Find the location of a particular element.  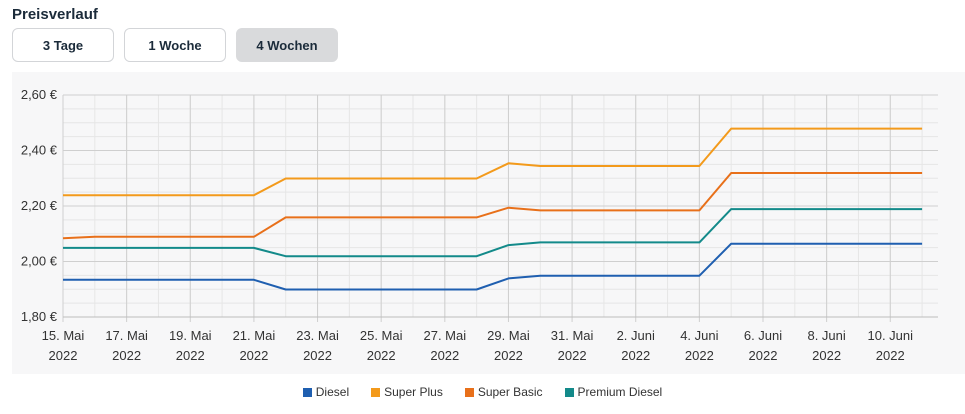

x-tick-label: 15. Mai is located at coordinates (63, 335).